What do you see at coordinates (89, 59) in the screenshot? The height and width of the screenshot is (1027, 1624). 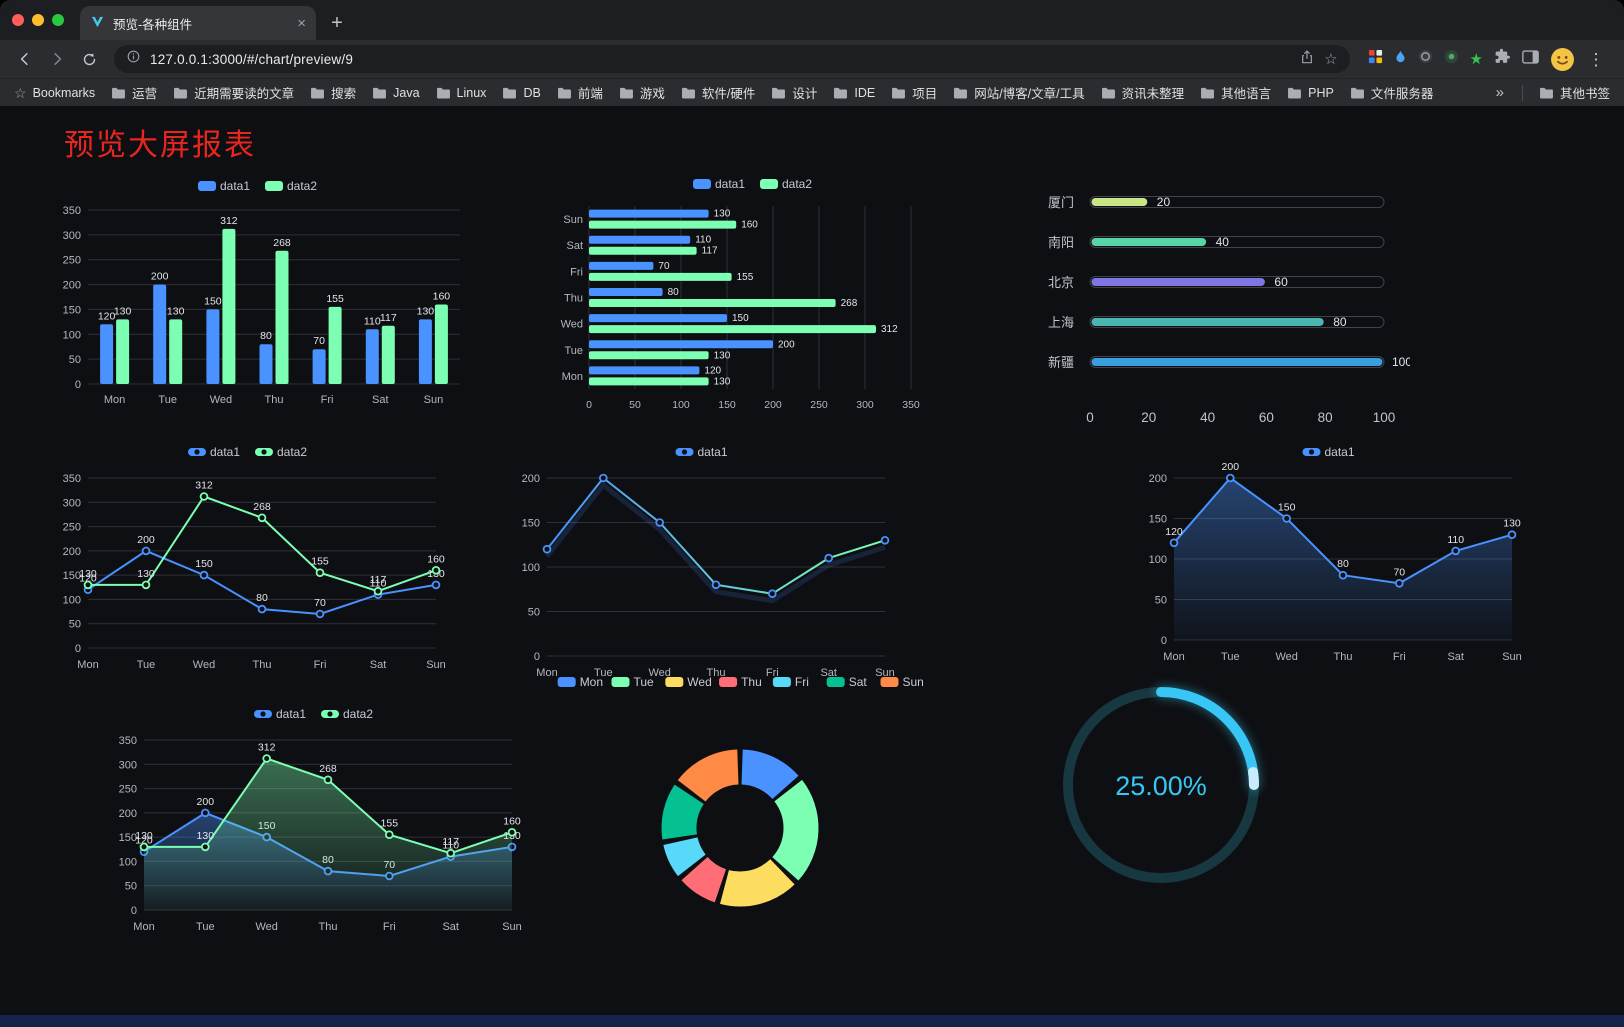 I see `reload-button` at bounding box center [89, 59].